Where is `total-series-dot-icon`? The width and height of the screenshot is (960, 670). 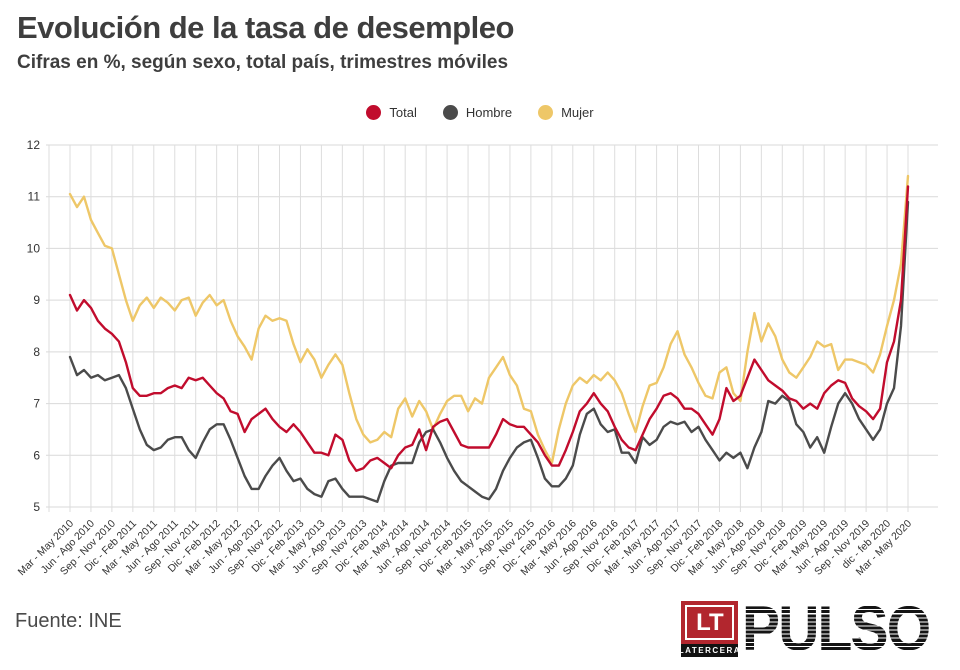 total-series-dot-icon is located at coordinates (374, 112).